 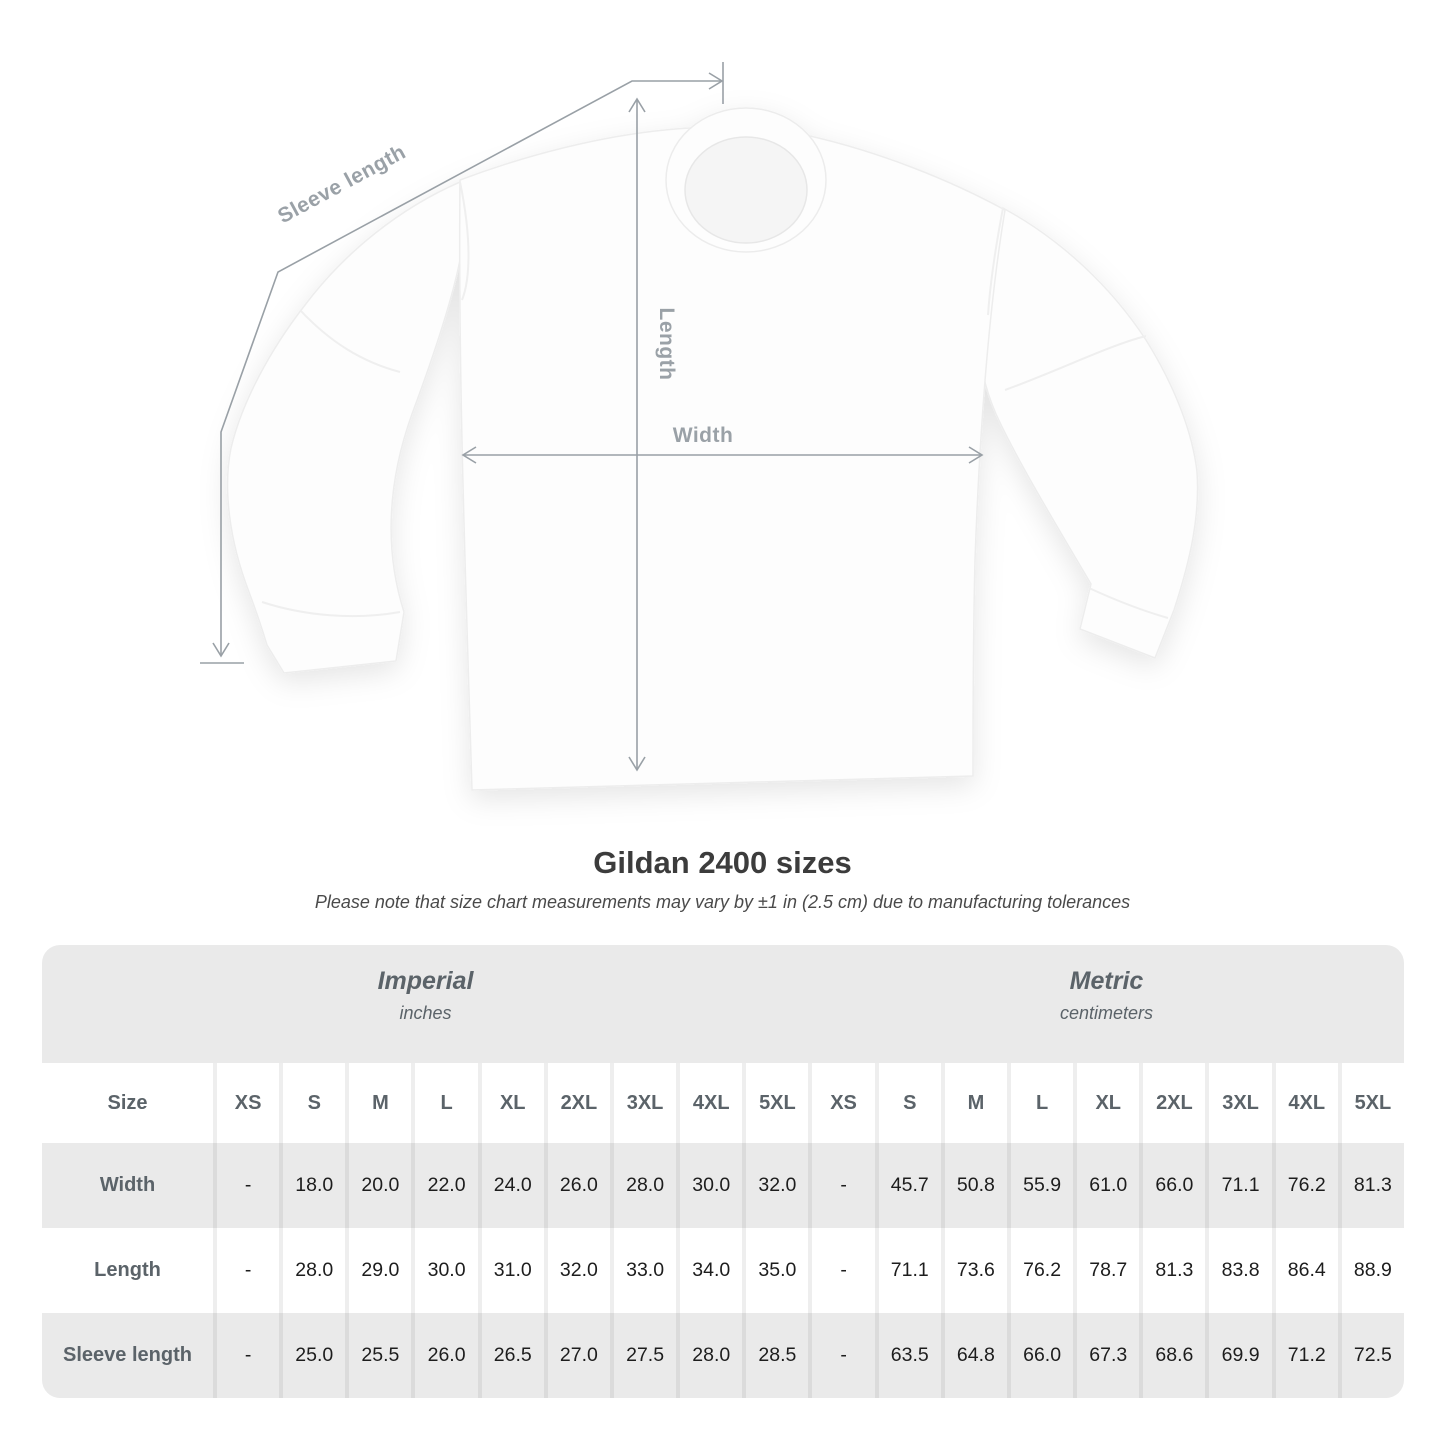 What do you see at coordinates (907, 1355) in the screenshot?
I see `cell-value: 63.5` at bounding box center [907, 1355].